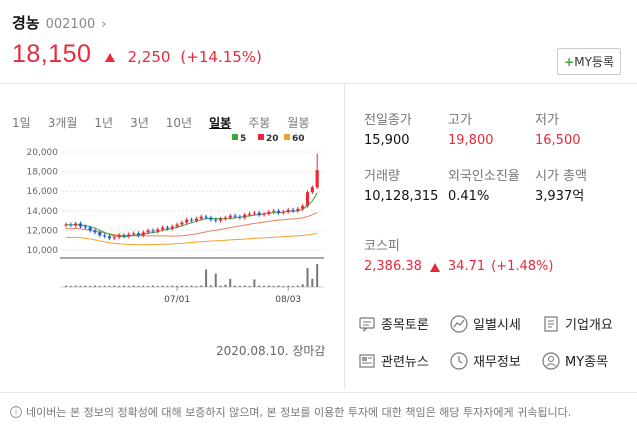 The image size is (637, 435). I want to click on menu-related-news: 관련뉴스, so click(404, 360).